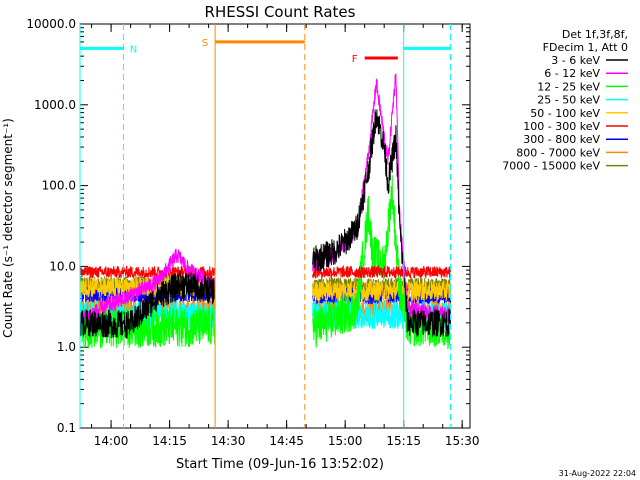  Describe the element at coordinates (462, 441) in the screenshot. I see `x-tick-label: 15:30` at that location.